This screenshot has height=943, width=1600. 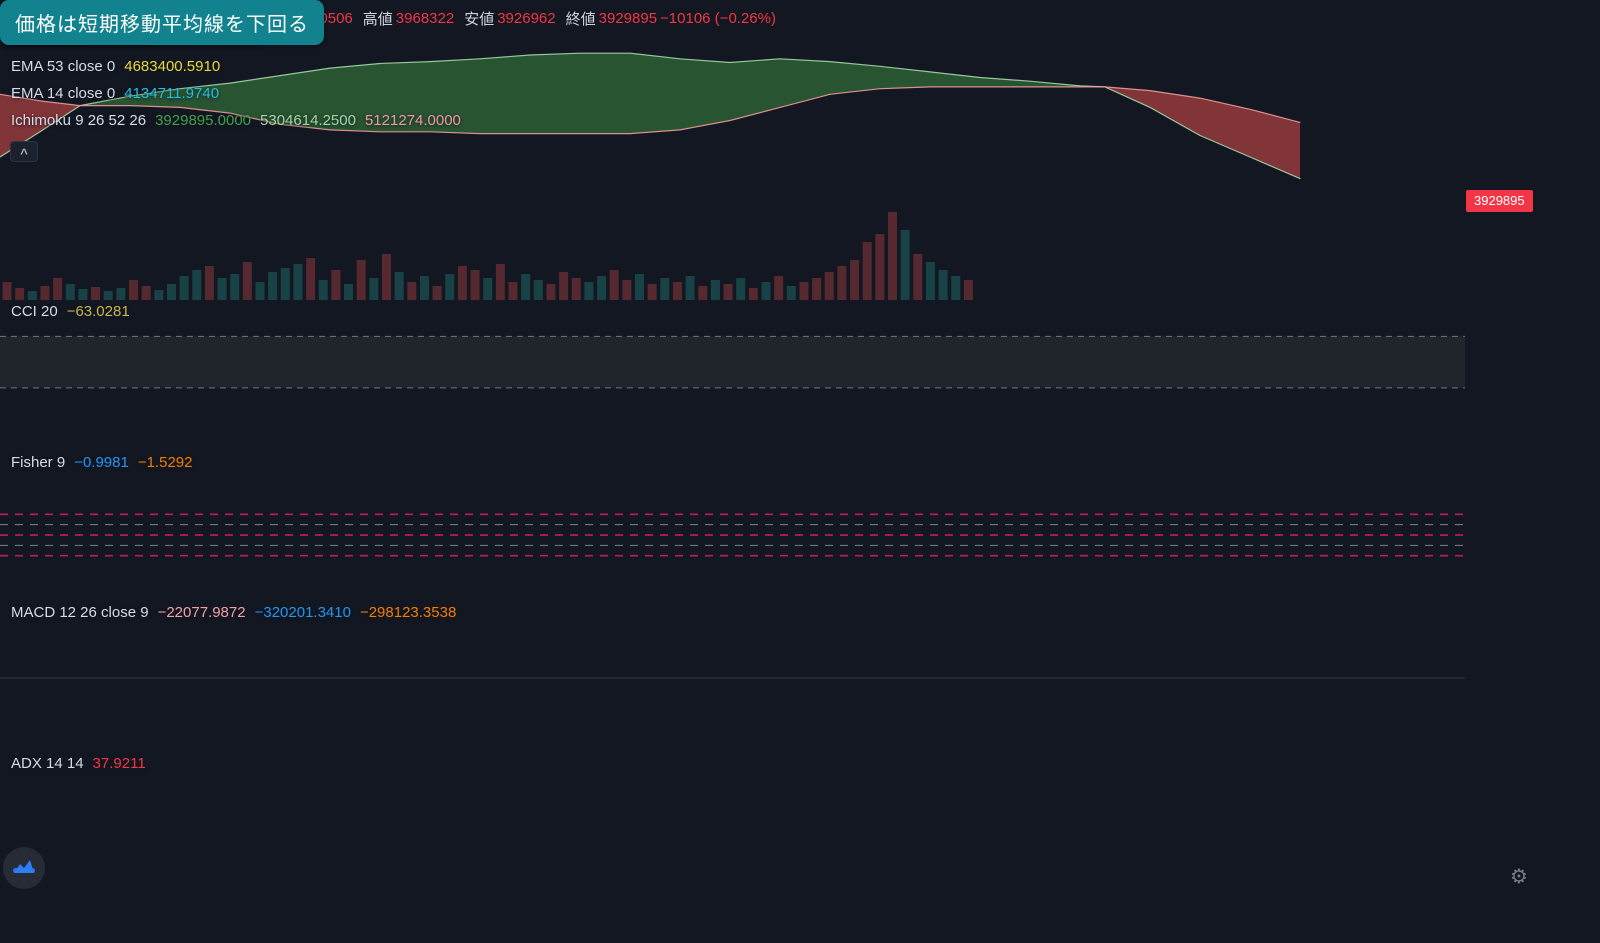 I want to click on logo-mountain-icon, so click(x=24, y=866).